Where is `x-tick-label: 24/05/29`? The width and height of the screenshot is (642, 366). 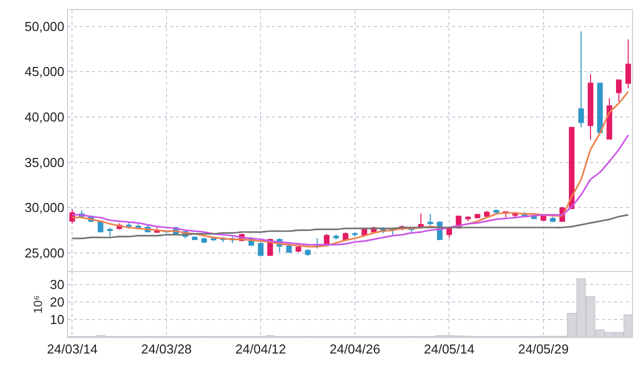 x-tick-label: 24/05/29 is located at coordinates (543, 349).